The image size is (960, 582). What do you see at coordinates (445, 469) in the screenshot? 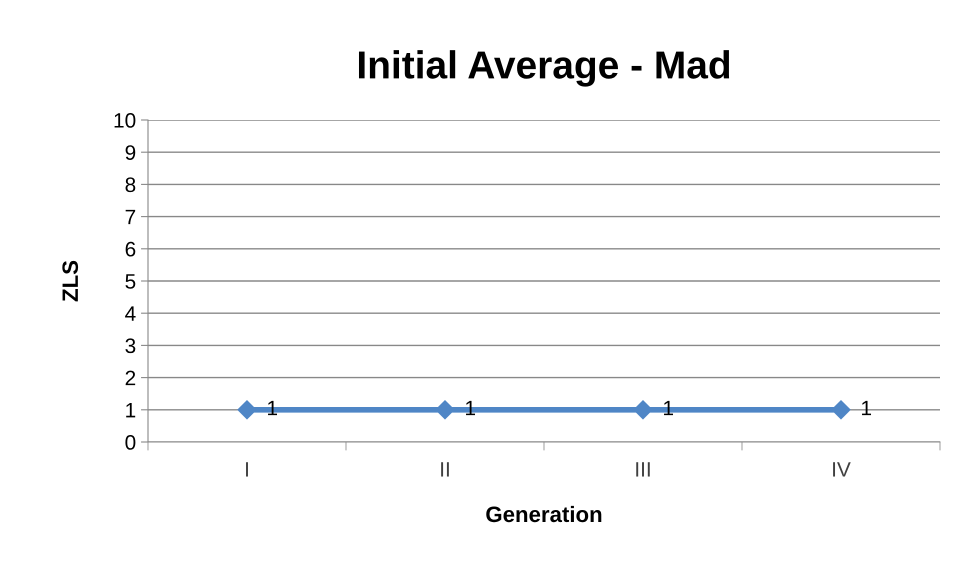
I see `x-tick-label: II` at bounding box center [445, 469].